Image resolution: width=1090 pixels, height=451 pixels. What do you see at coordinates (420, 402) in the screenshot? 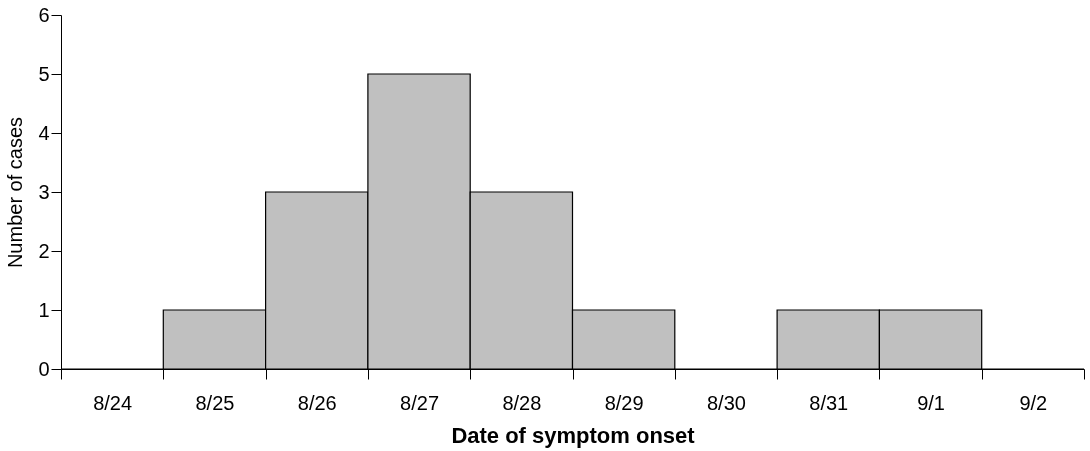
I see `x-tick-label: 8/27` at bounding box center [420, 402].